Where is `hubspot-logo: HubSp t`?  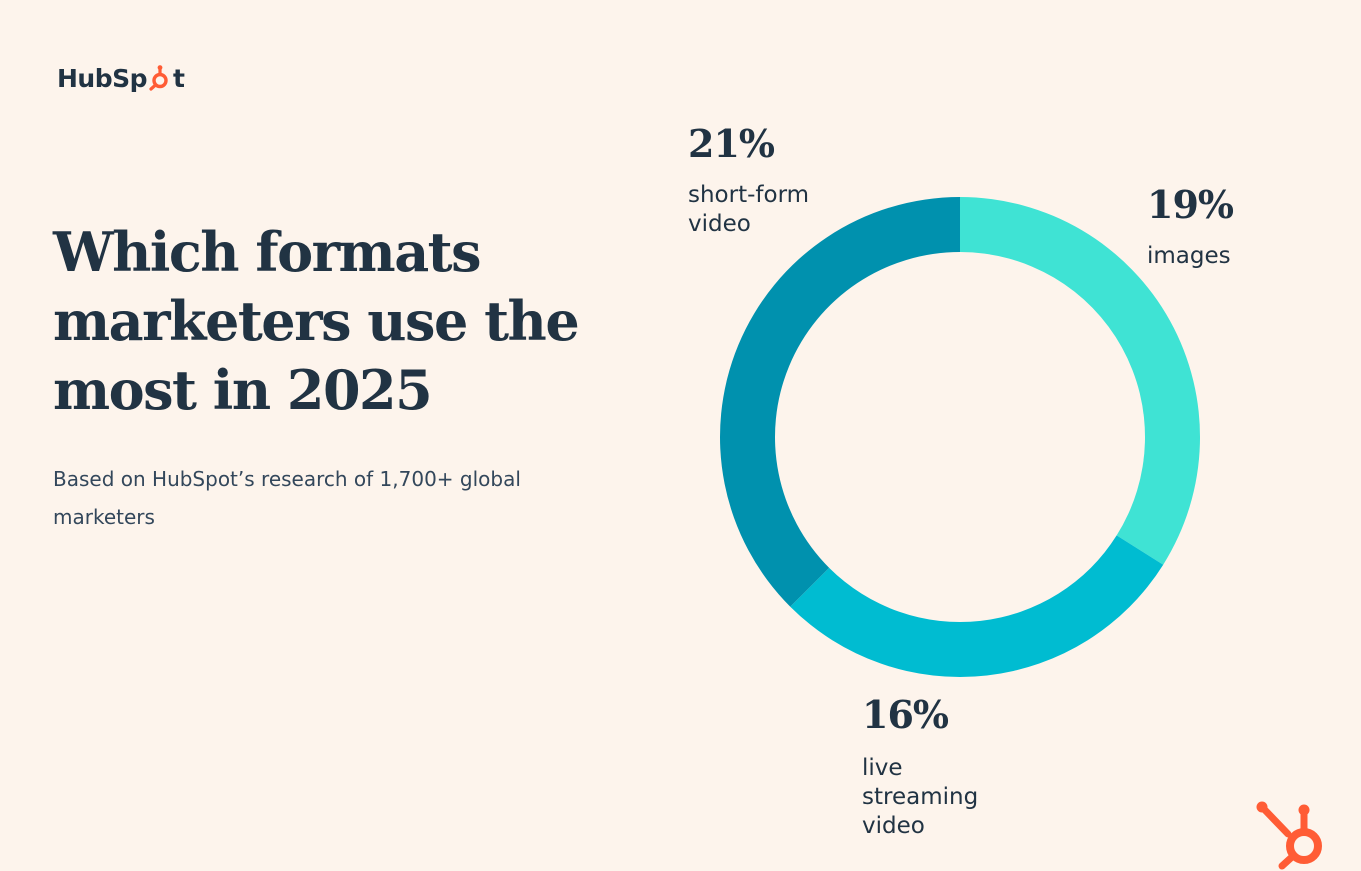 hubspot-logo: HubSp t is located at coordinates (121, 78).